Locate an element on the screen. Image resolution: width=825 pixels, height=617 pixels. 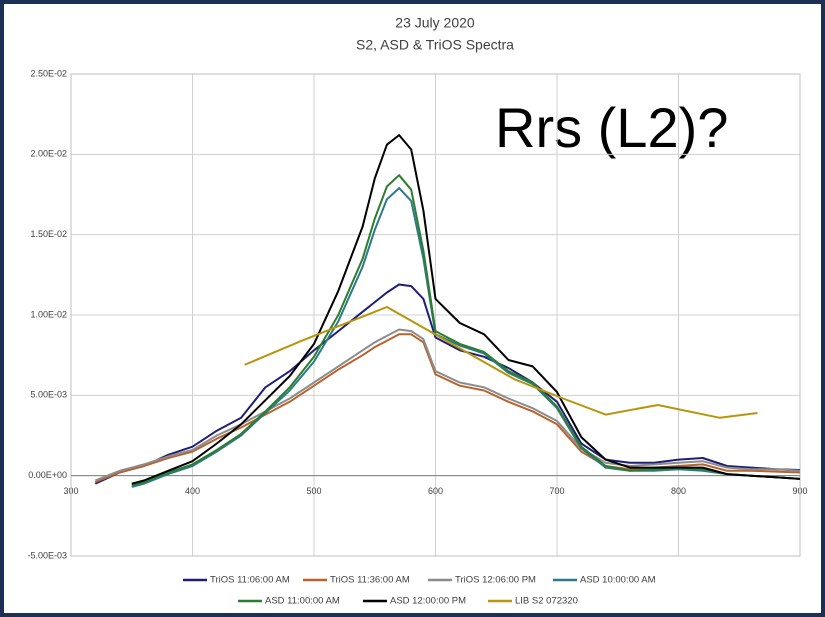
x-tick-label: 400 is located at coordinates (192, 491).